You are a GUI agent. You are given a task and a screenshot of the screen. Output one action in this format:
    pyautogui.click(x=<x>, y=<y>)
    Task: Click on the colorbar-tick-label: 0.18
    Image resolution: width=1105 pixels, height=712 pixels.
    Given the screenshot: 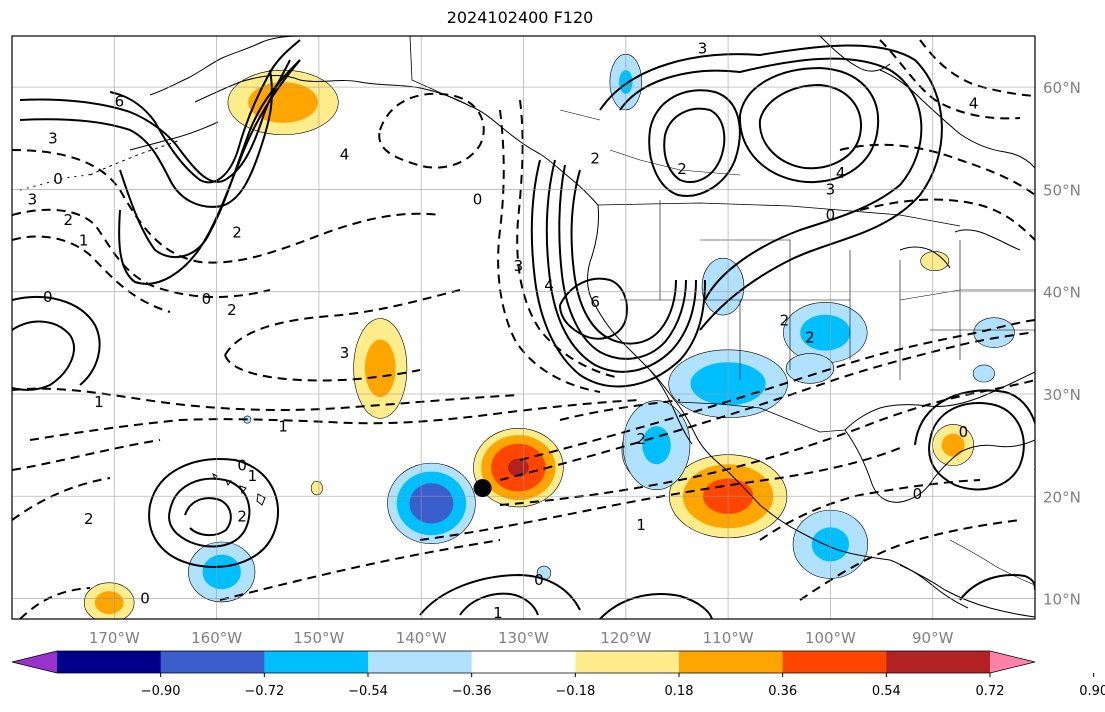 What is the action you would take?
    pyautogui.click(x=679, y=691)
    